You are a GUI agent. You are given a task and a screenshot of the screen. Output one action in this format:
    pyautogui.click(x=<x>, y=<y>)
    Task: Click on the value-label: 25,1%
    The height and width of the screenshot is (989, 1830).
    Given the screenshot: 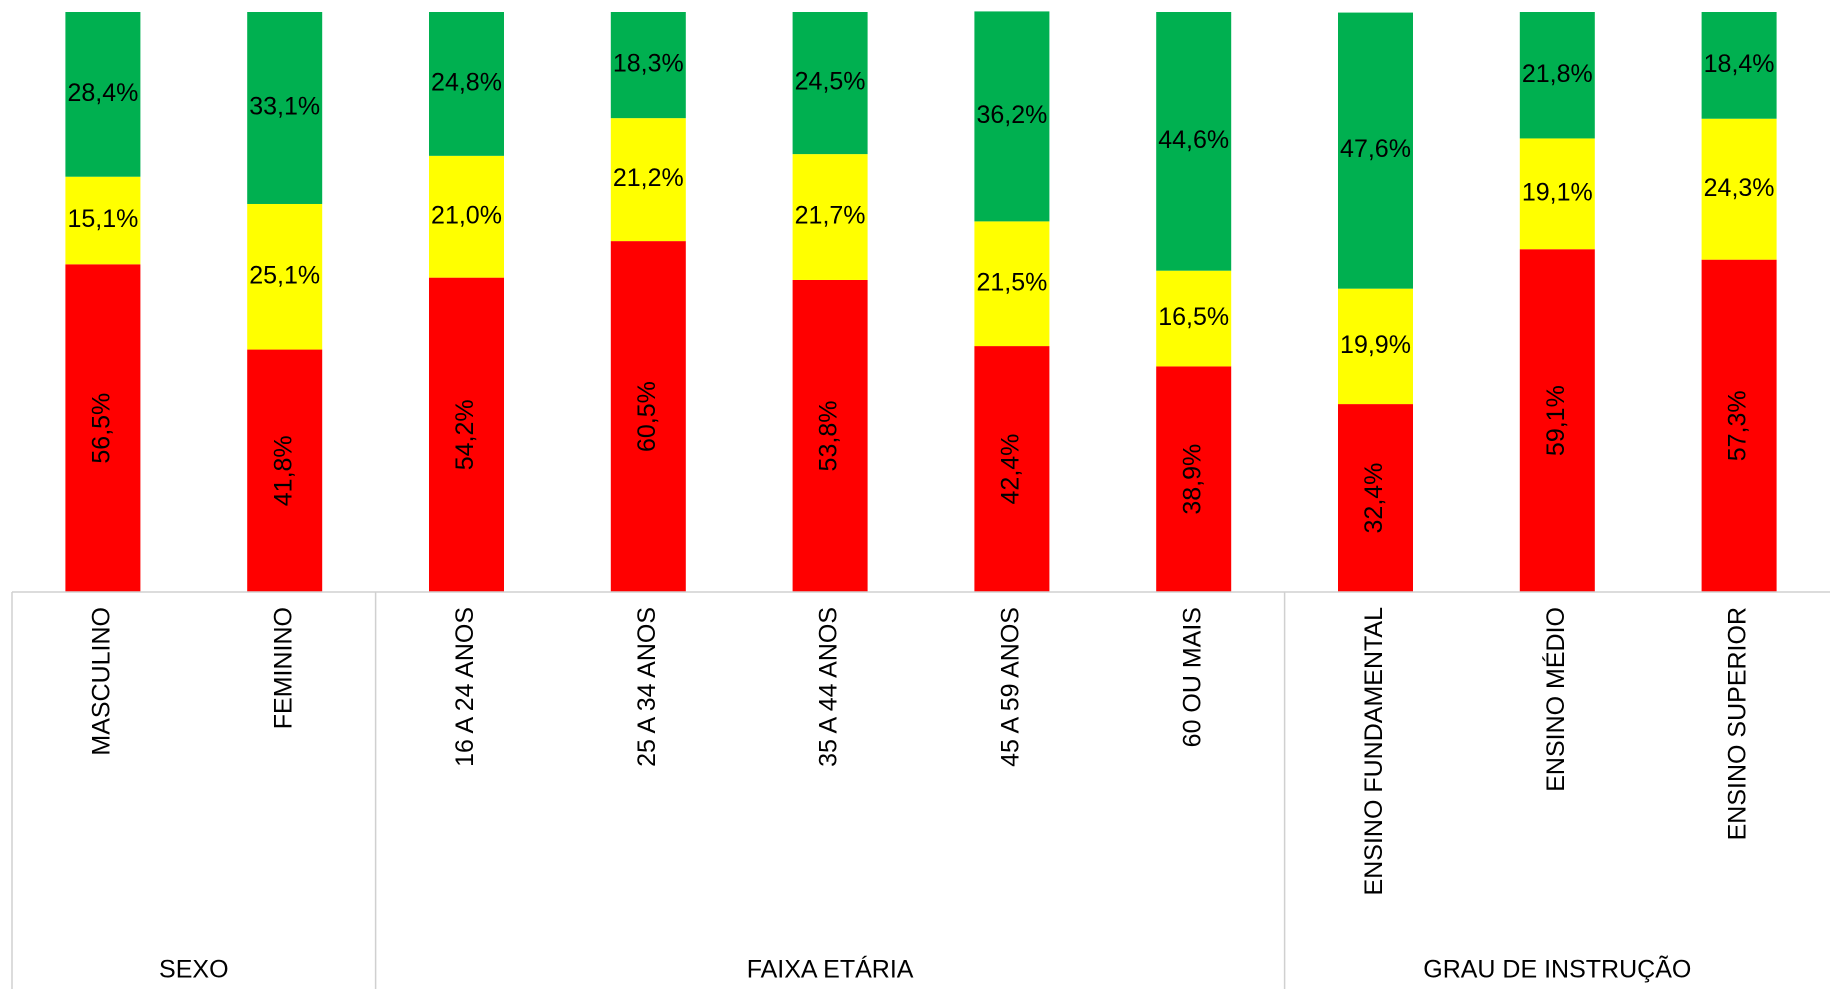 What is the action you would take?
    pyautogui.click(x=284, y=275)
    